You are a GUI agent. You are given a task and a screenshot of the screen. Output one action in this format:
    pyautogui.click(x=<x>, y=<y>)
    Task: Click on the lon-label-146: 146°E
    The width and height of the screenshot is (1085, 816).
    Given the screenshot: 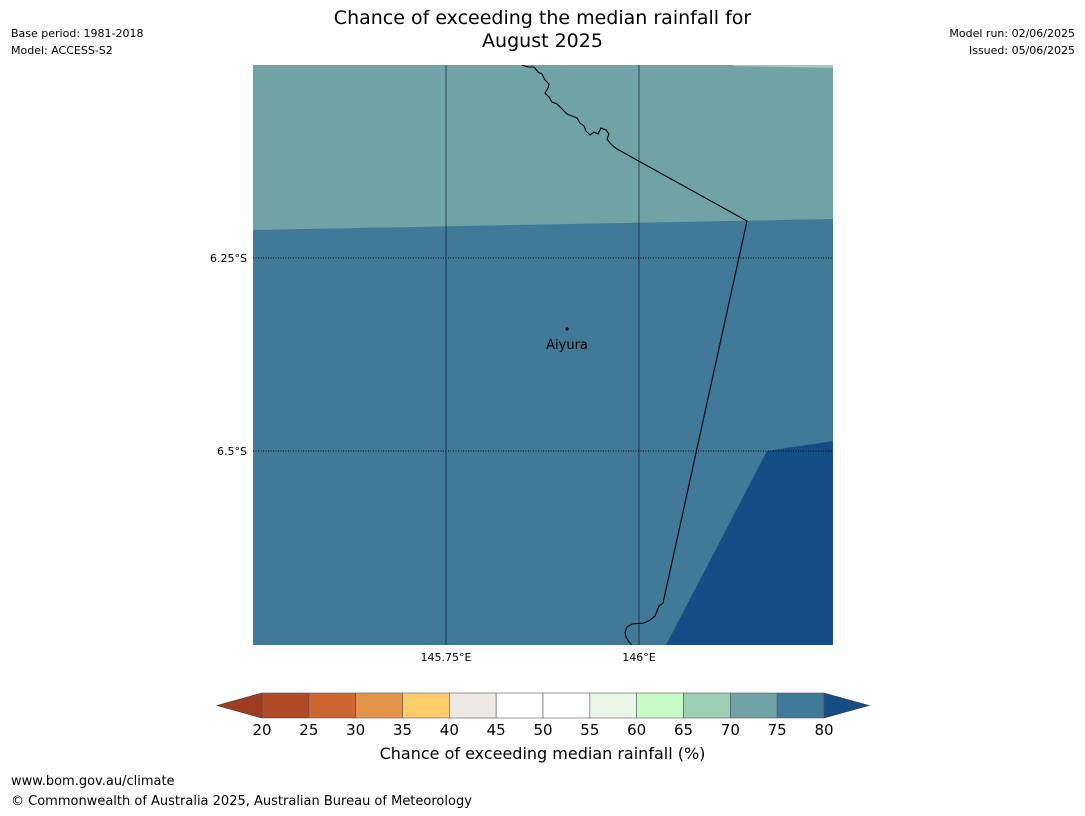 What is the action you would take?
    pyautogui.click(x=638, y=657)
    